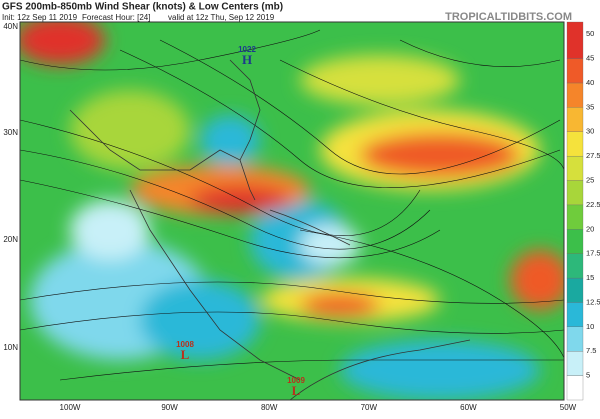  What do you see at coordinates (590, 326) in the screenshot?
I see `colorbar-label: 10` at bounding box center [590, 326].